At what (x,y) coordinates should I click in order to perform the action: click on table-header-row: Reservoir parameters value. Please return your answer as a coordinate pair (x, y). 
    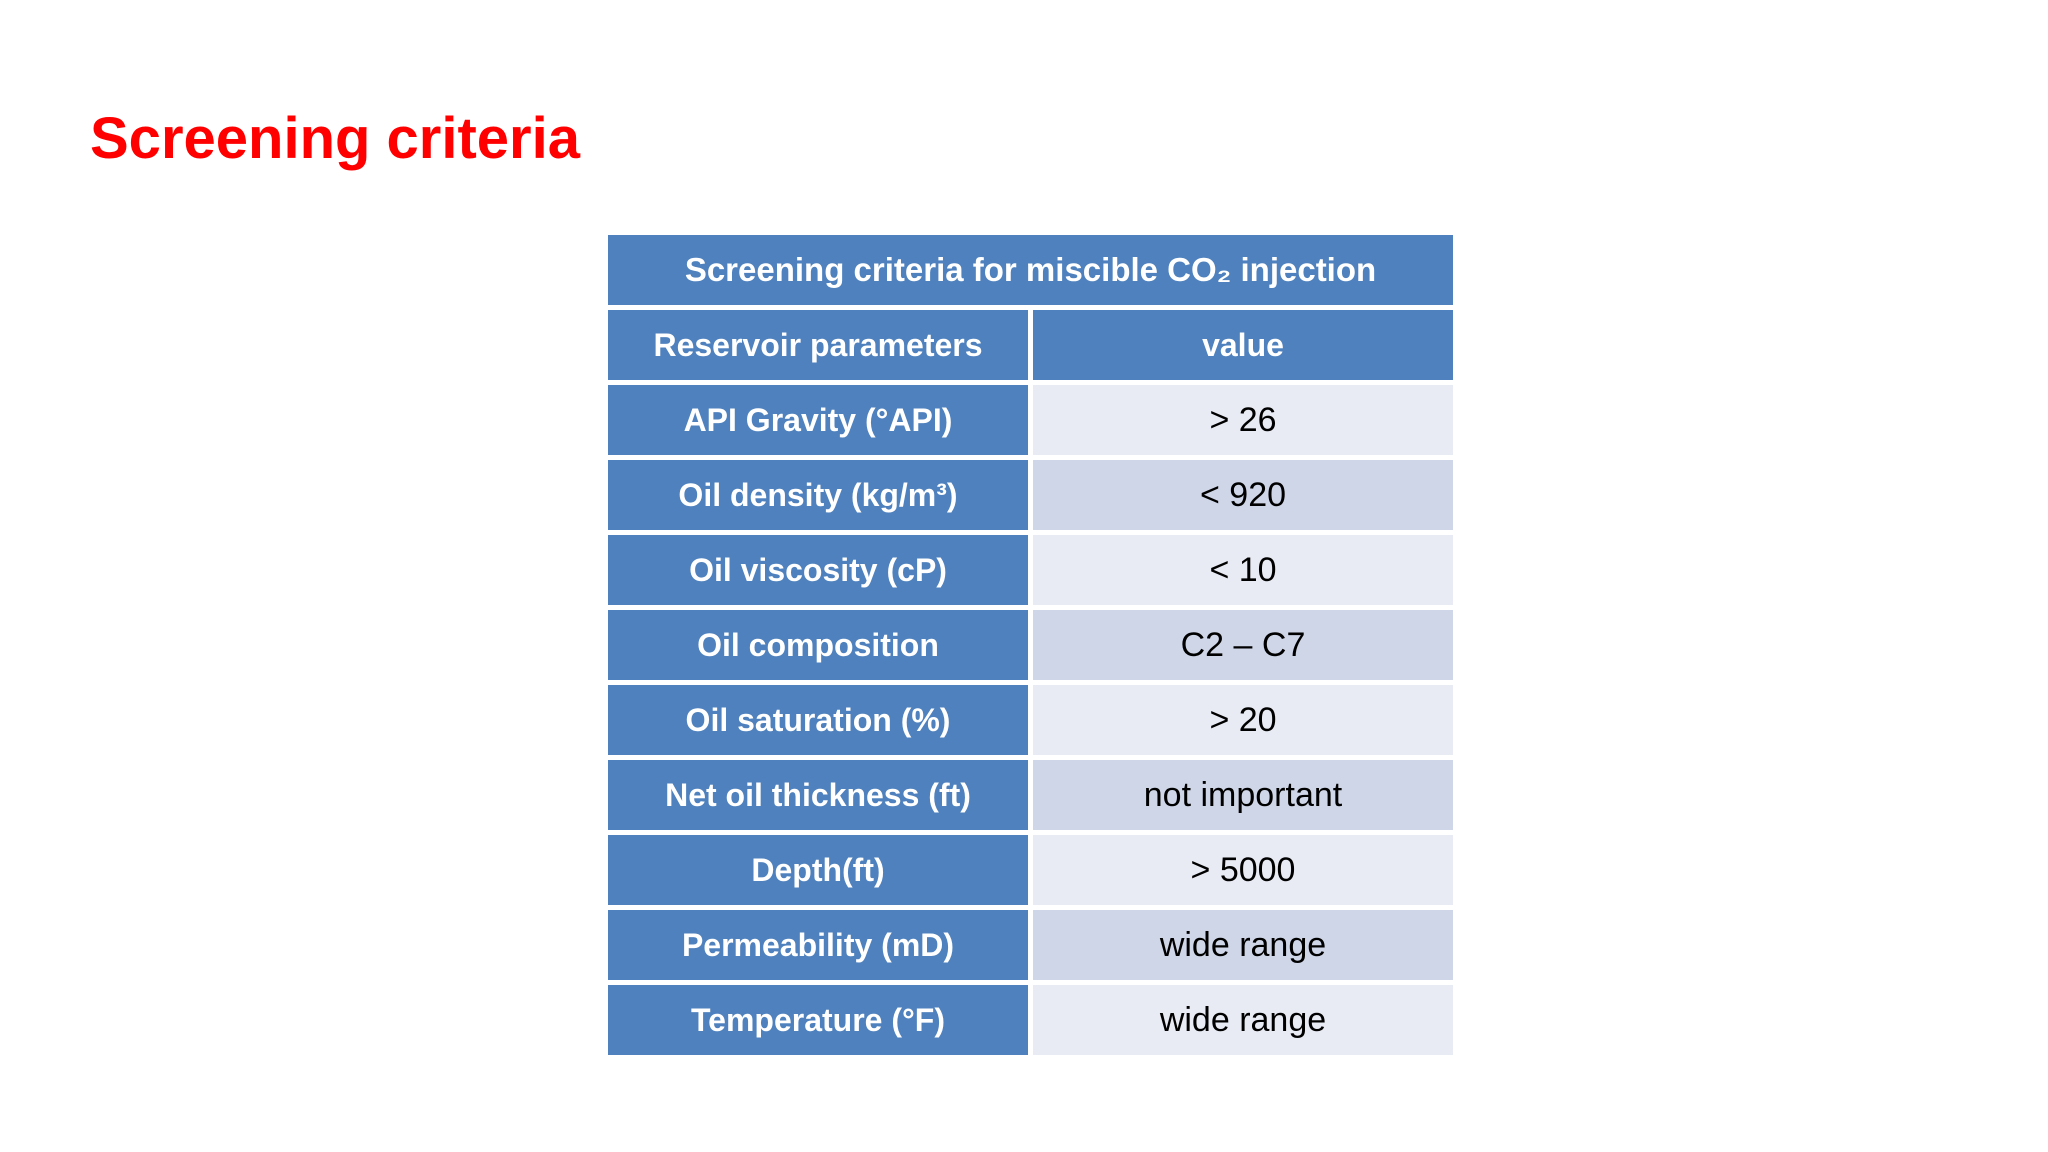
    Looking at the image, I should click on (1030, 345).